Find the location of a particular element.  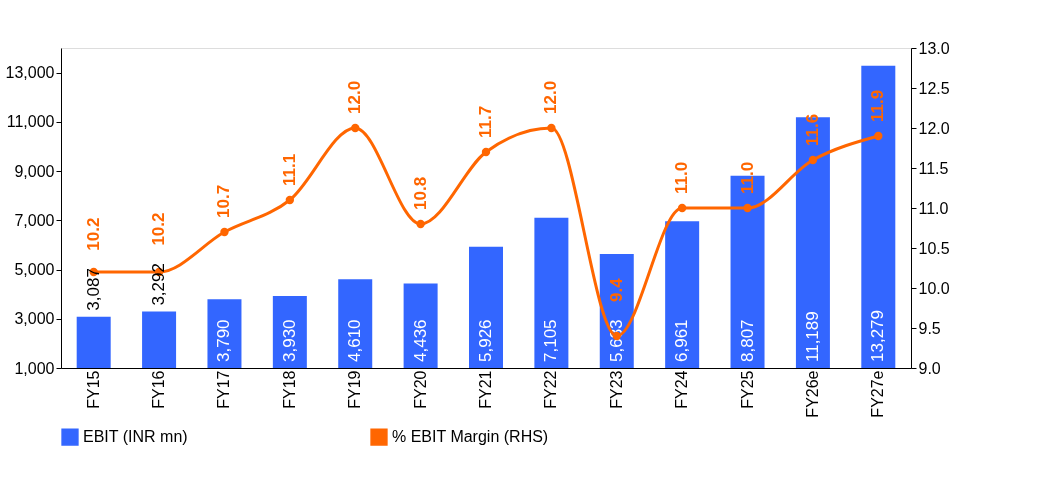

data-label: 4,436 is located at coordinates (420, 340).